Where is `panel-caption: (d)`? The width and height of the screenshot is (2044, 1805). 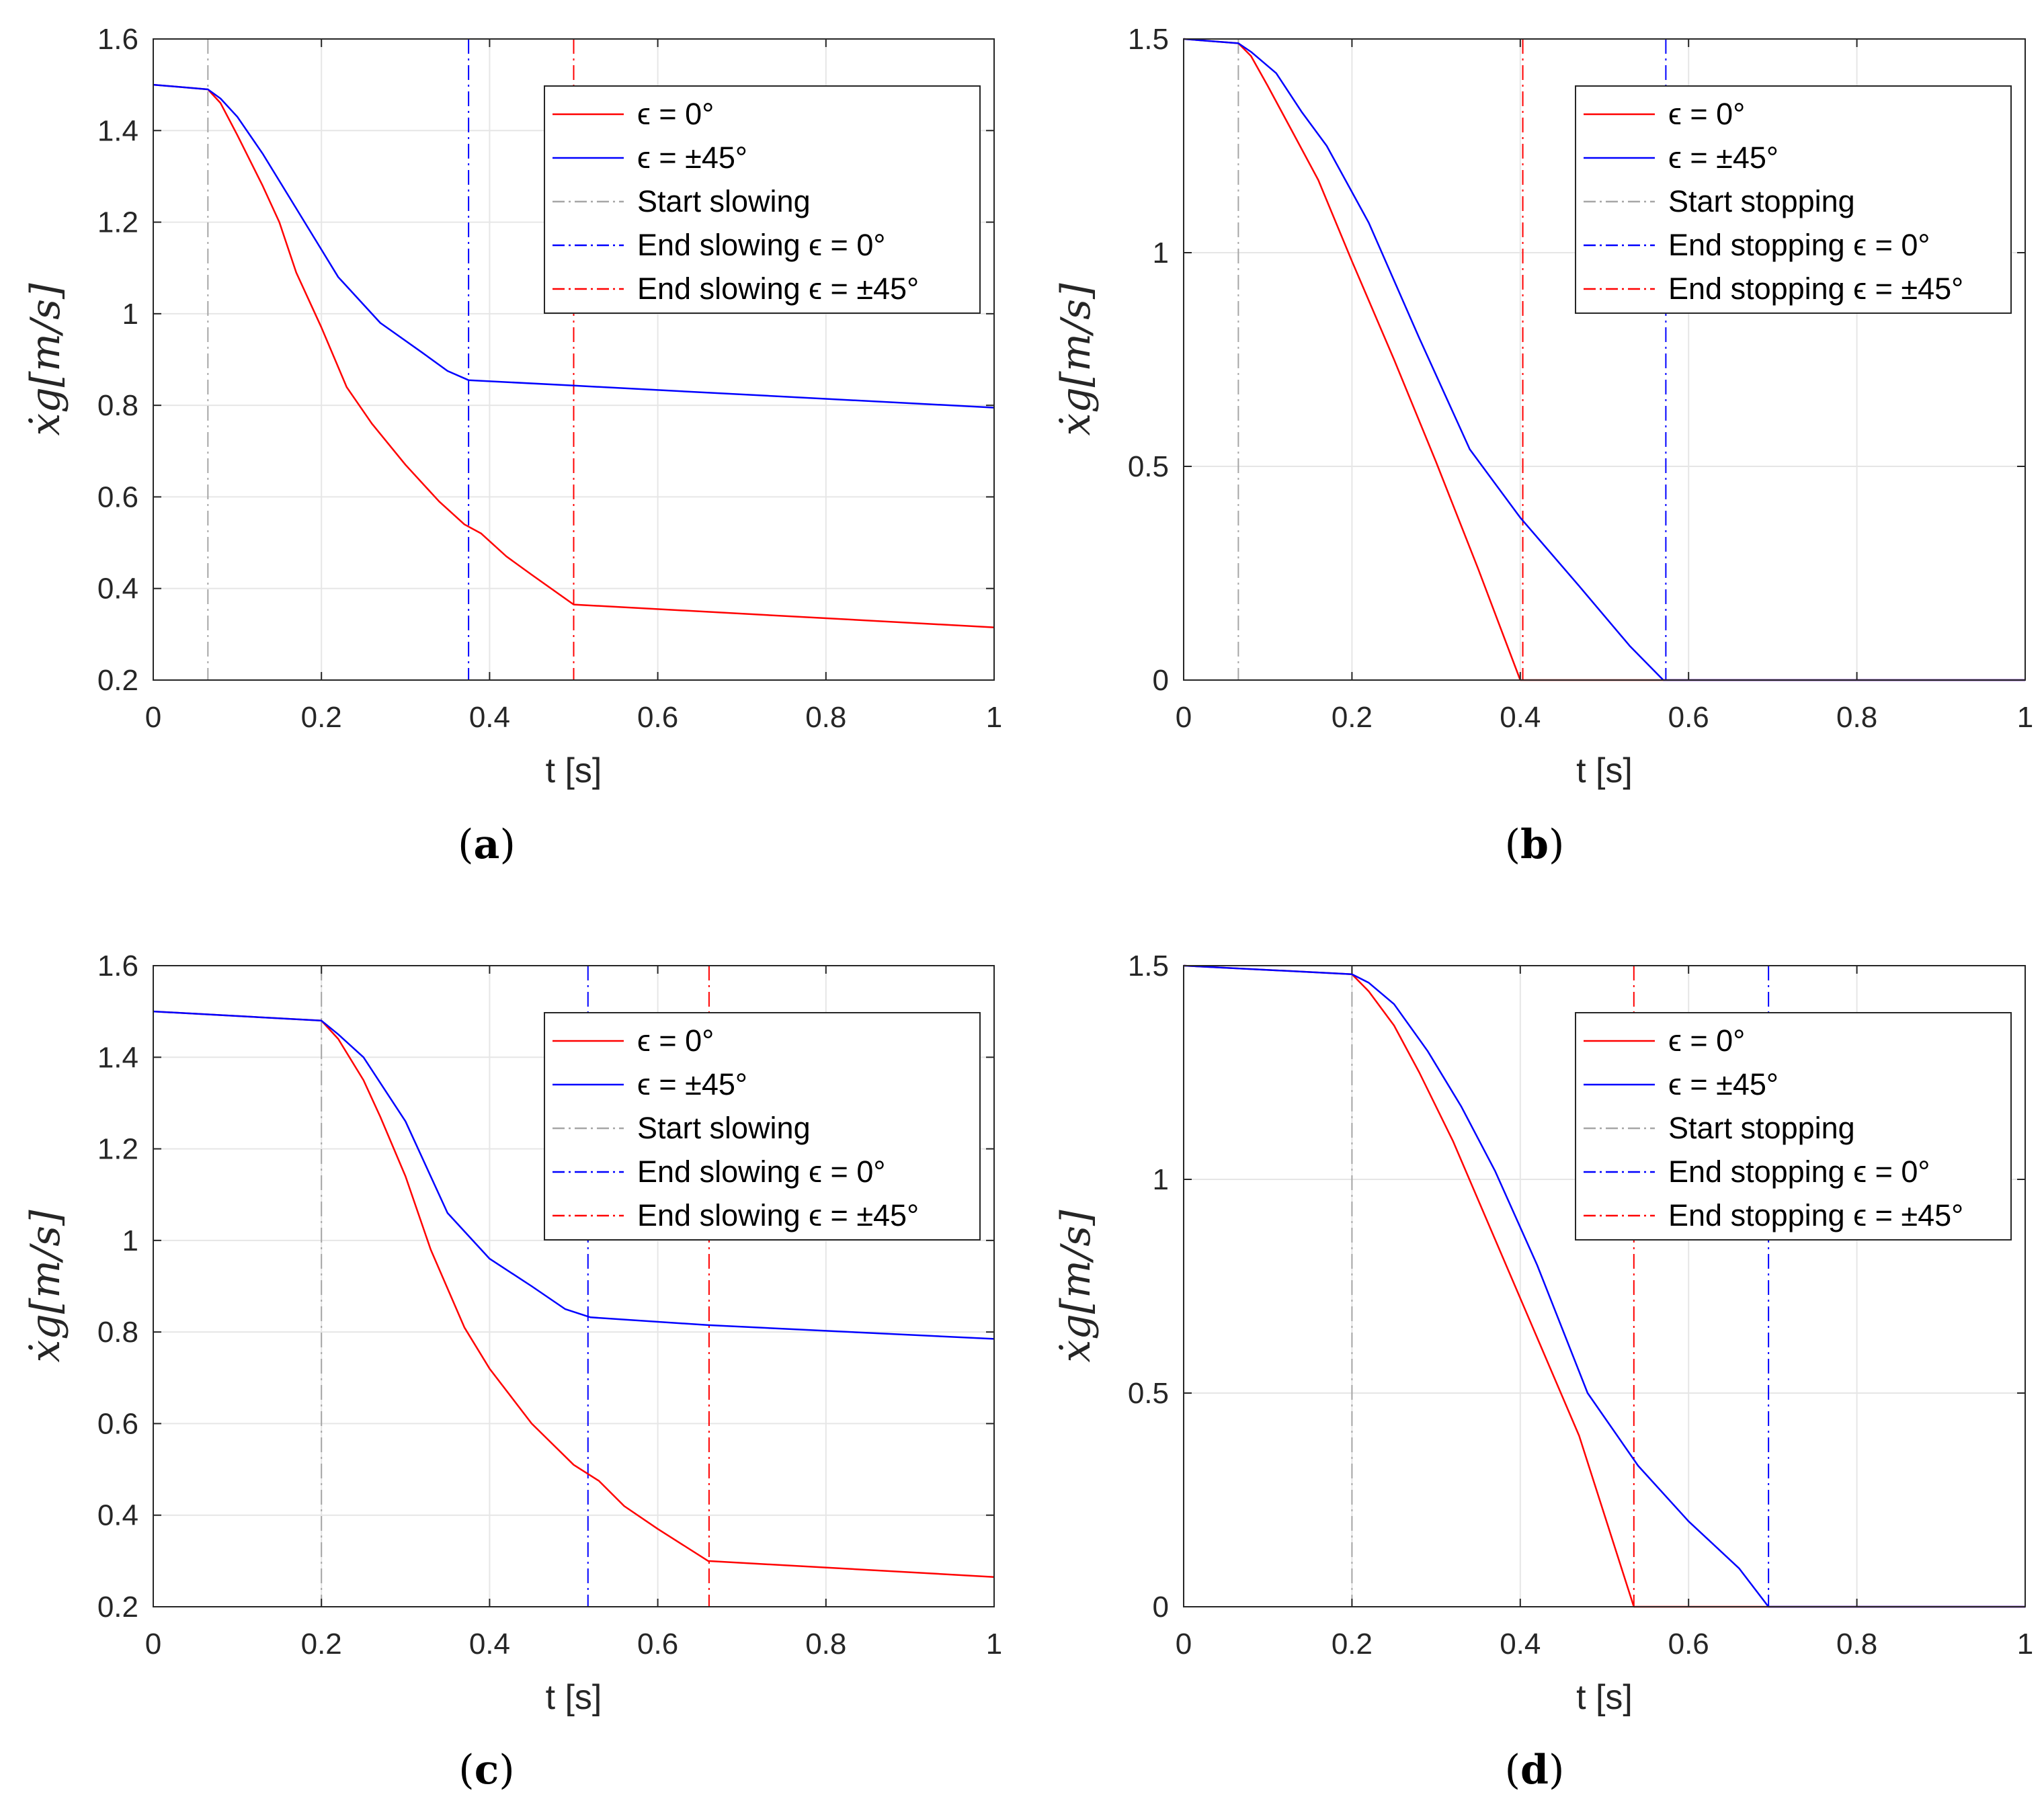 panel-caption: (d) is located at coordinates (1535, 1771).